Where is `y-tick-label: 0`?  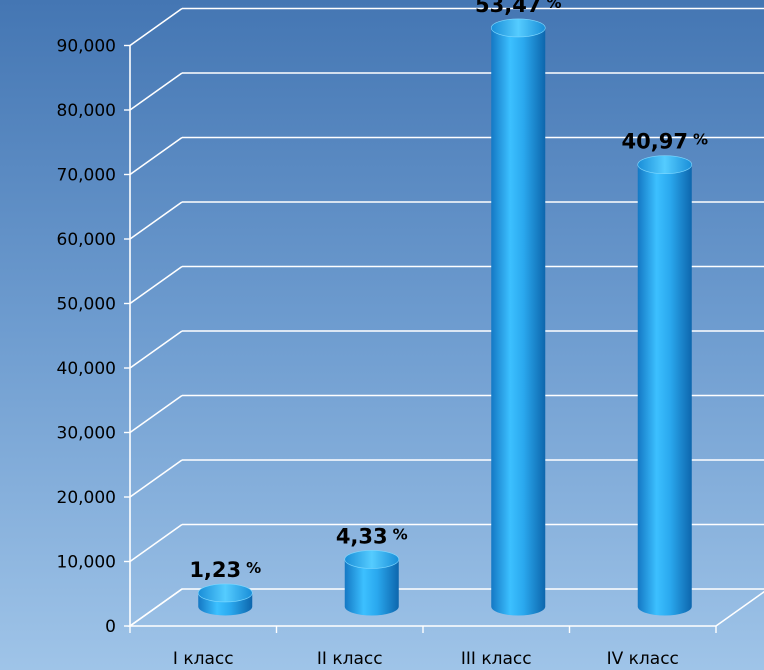 y-tick-label: 0 is located at coordinates (110, 627).